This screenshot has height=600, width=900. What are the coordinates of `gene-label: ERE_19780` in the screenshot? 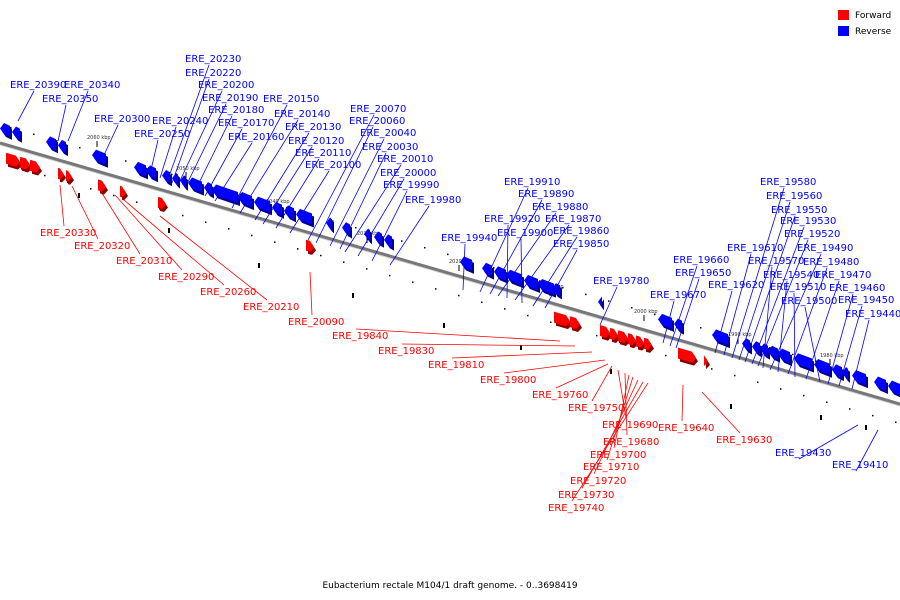 It's located at (621, 281).